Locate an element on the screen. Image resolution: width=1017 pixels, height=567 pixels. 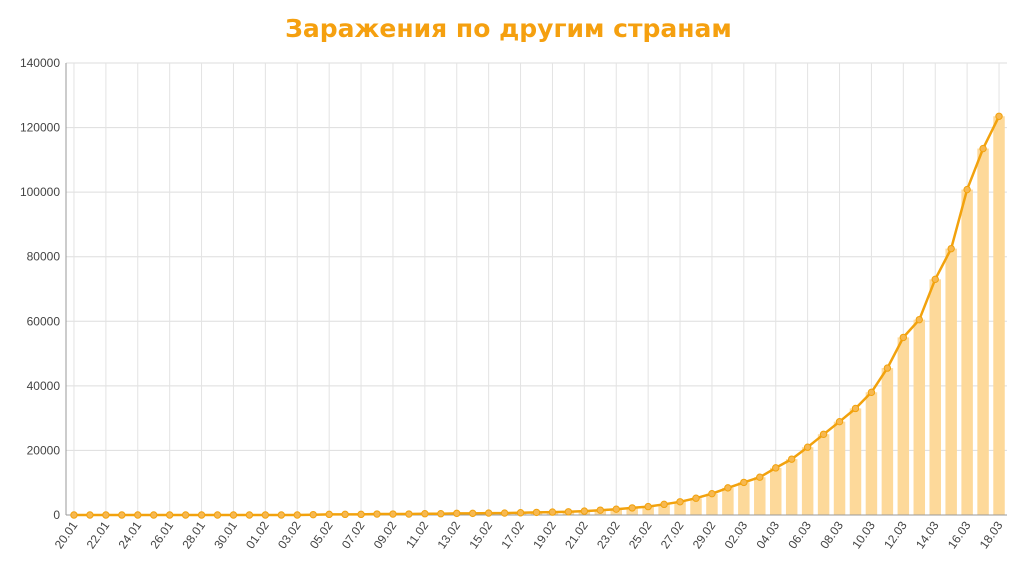
x-tick-label: 22.01 is located at coordinates (98, 534).